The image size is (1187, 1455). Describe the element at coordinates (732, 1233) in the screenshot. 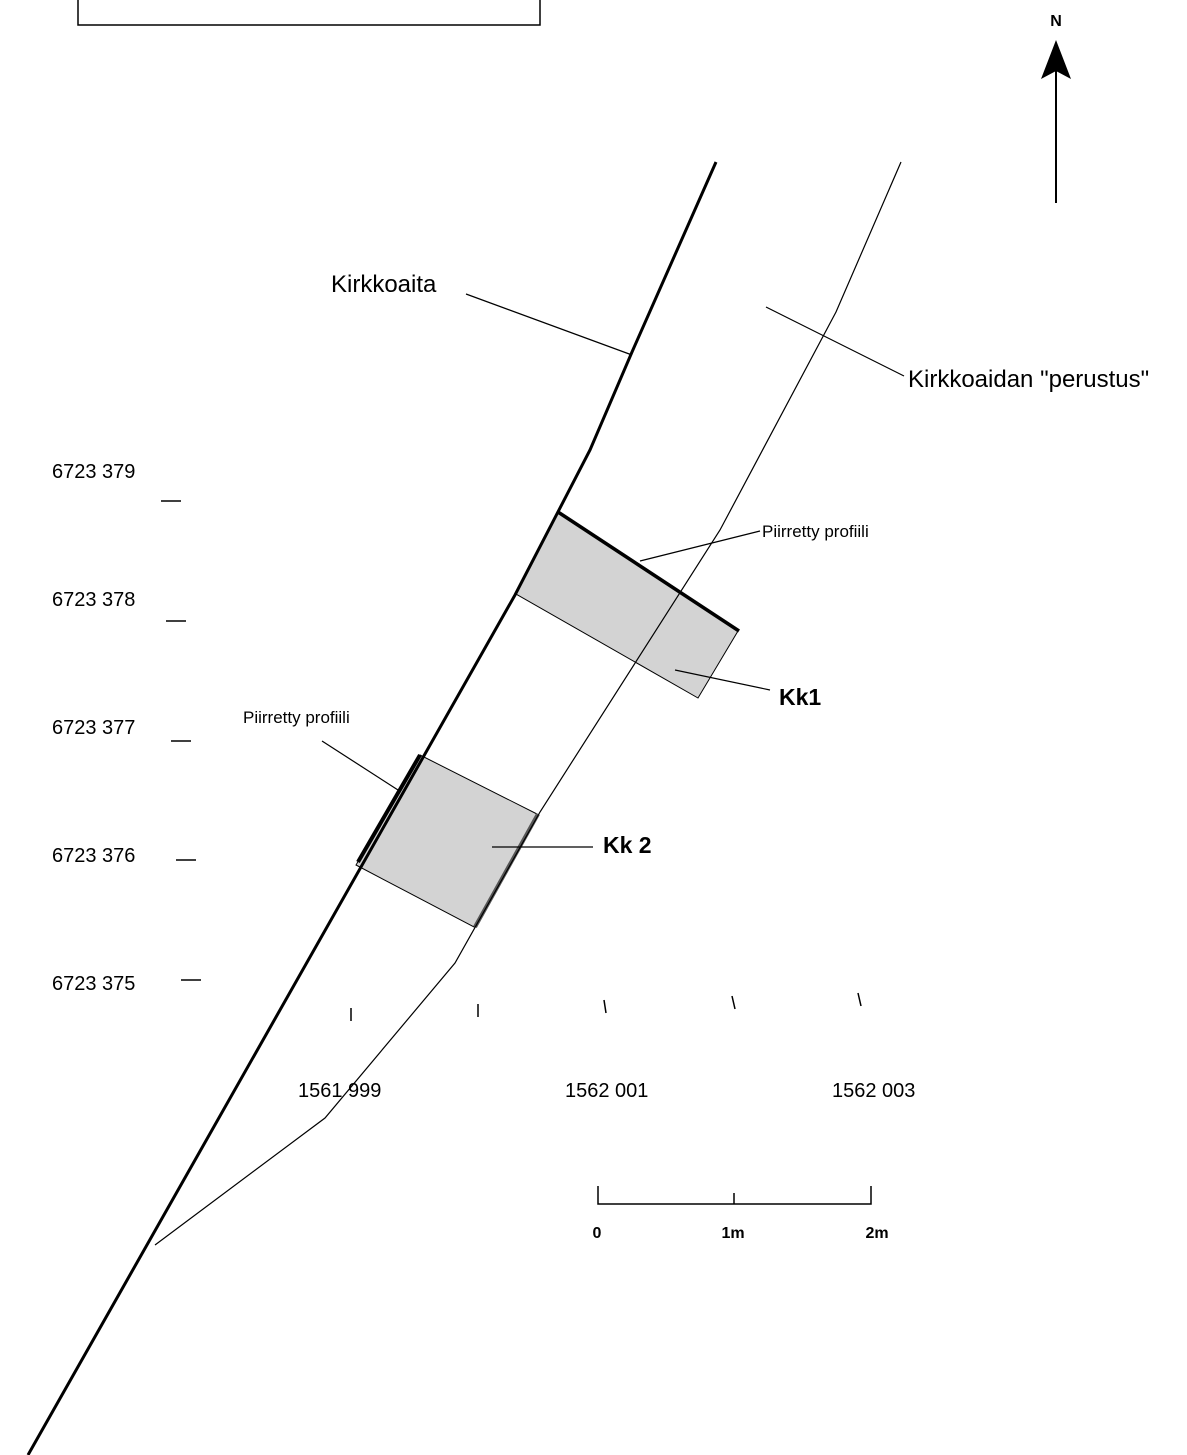

I see `scale-label: 1m` at that location.